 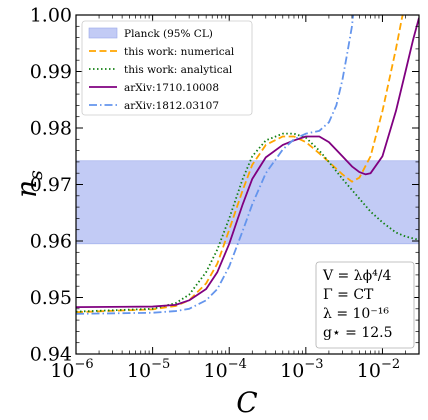 I want to click on parameter-line: λ = 10⁻¹⁶, so click(x=356, y=314).